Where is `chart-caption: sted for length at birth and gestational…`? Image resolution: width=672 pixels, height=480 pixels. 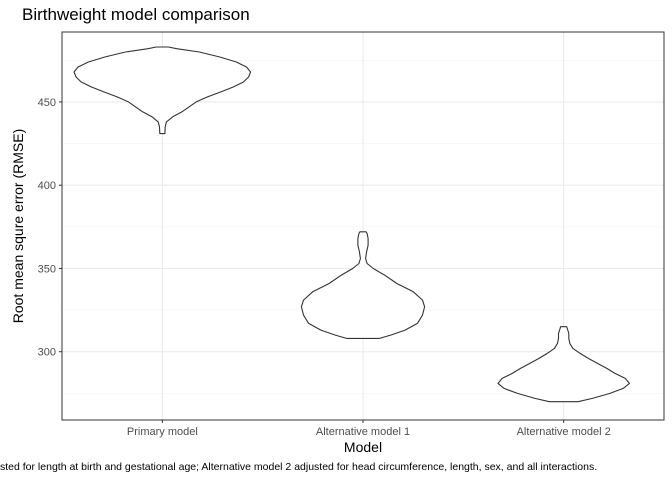 chart-caption: sted for length at birth and gestational… is located at coordinates (298, 467).